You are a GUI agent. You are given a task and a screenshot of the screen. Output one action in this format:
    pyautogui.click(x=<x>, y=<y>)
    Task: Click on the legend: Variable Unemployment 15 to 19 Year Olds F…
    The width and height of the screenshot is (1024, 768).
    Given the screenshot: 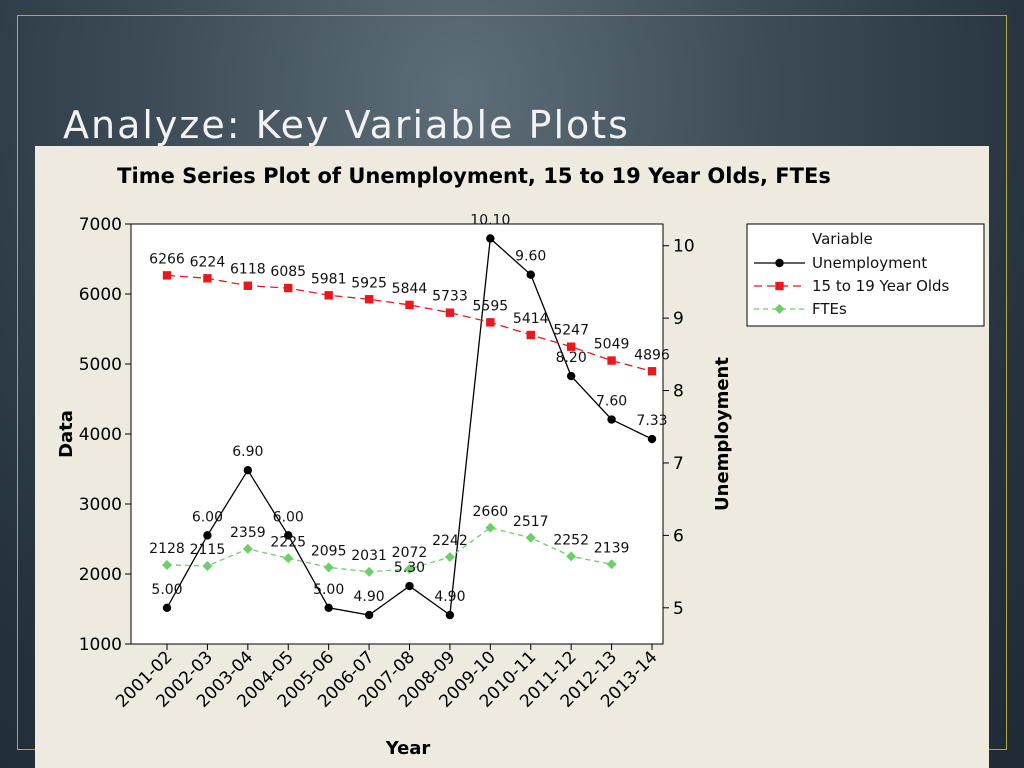 What is the action you would take?
    pyautogui.click(x=865, y=275)
    